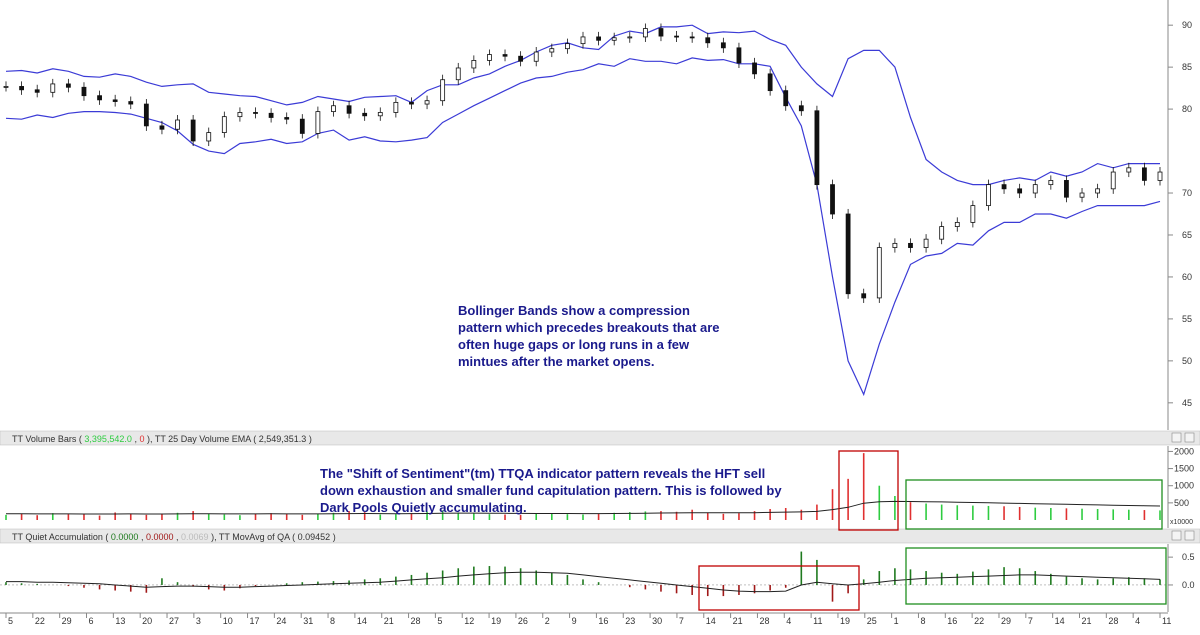 This screenshot has width=1200, height=635. What do you see at coordinates (1184, 486) in the screenshot?
I see `volume-y-tick-label: 1000` at bounding box center [1184, 486].